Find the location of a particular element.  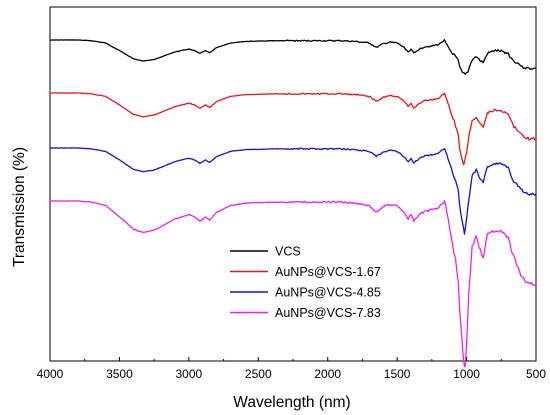

legend-label-3: AuNPs@VCS-4.85 is located at coordinates (328, 293).